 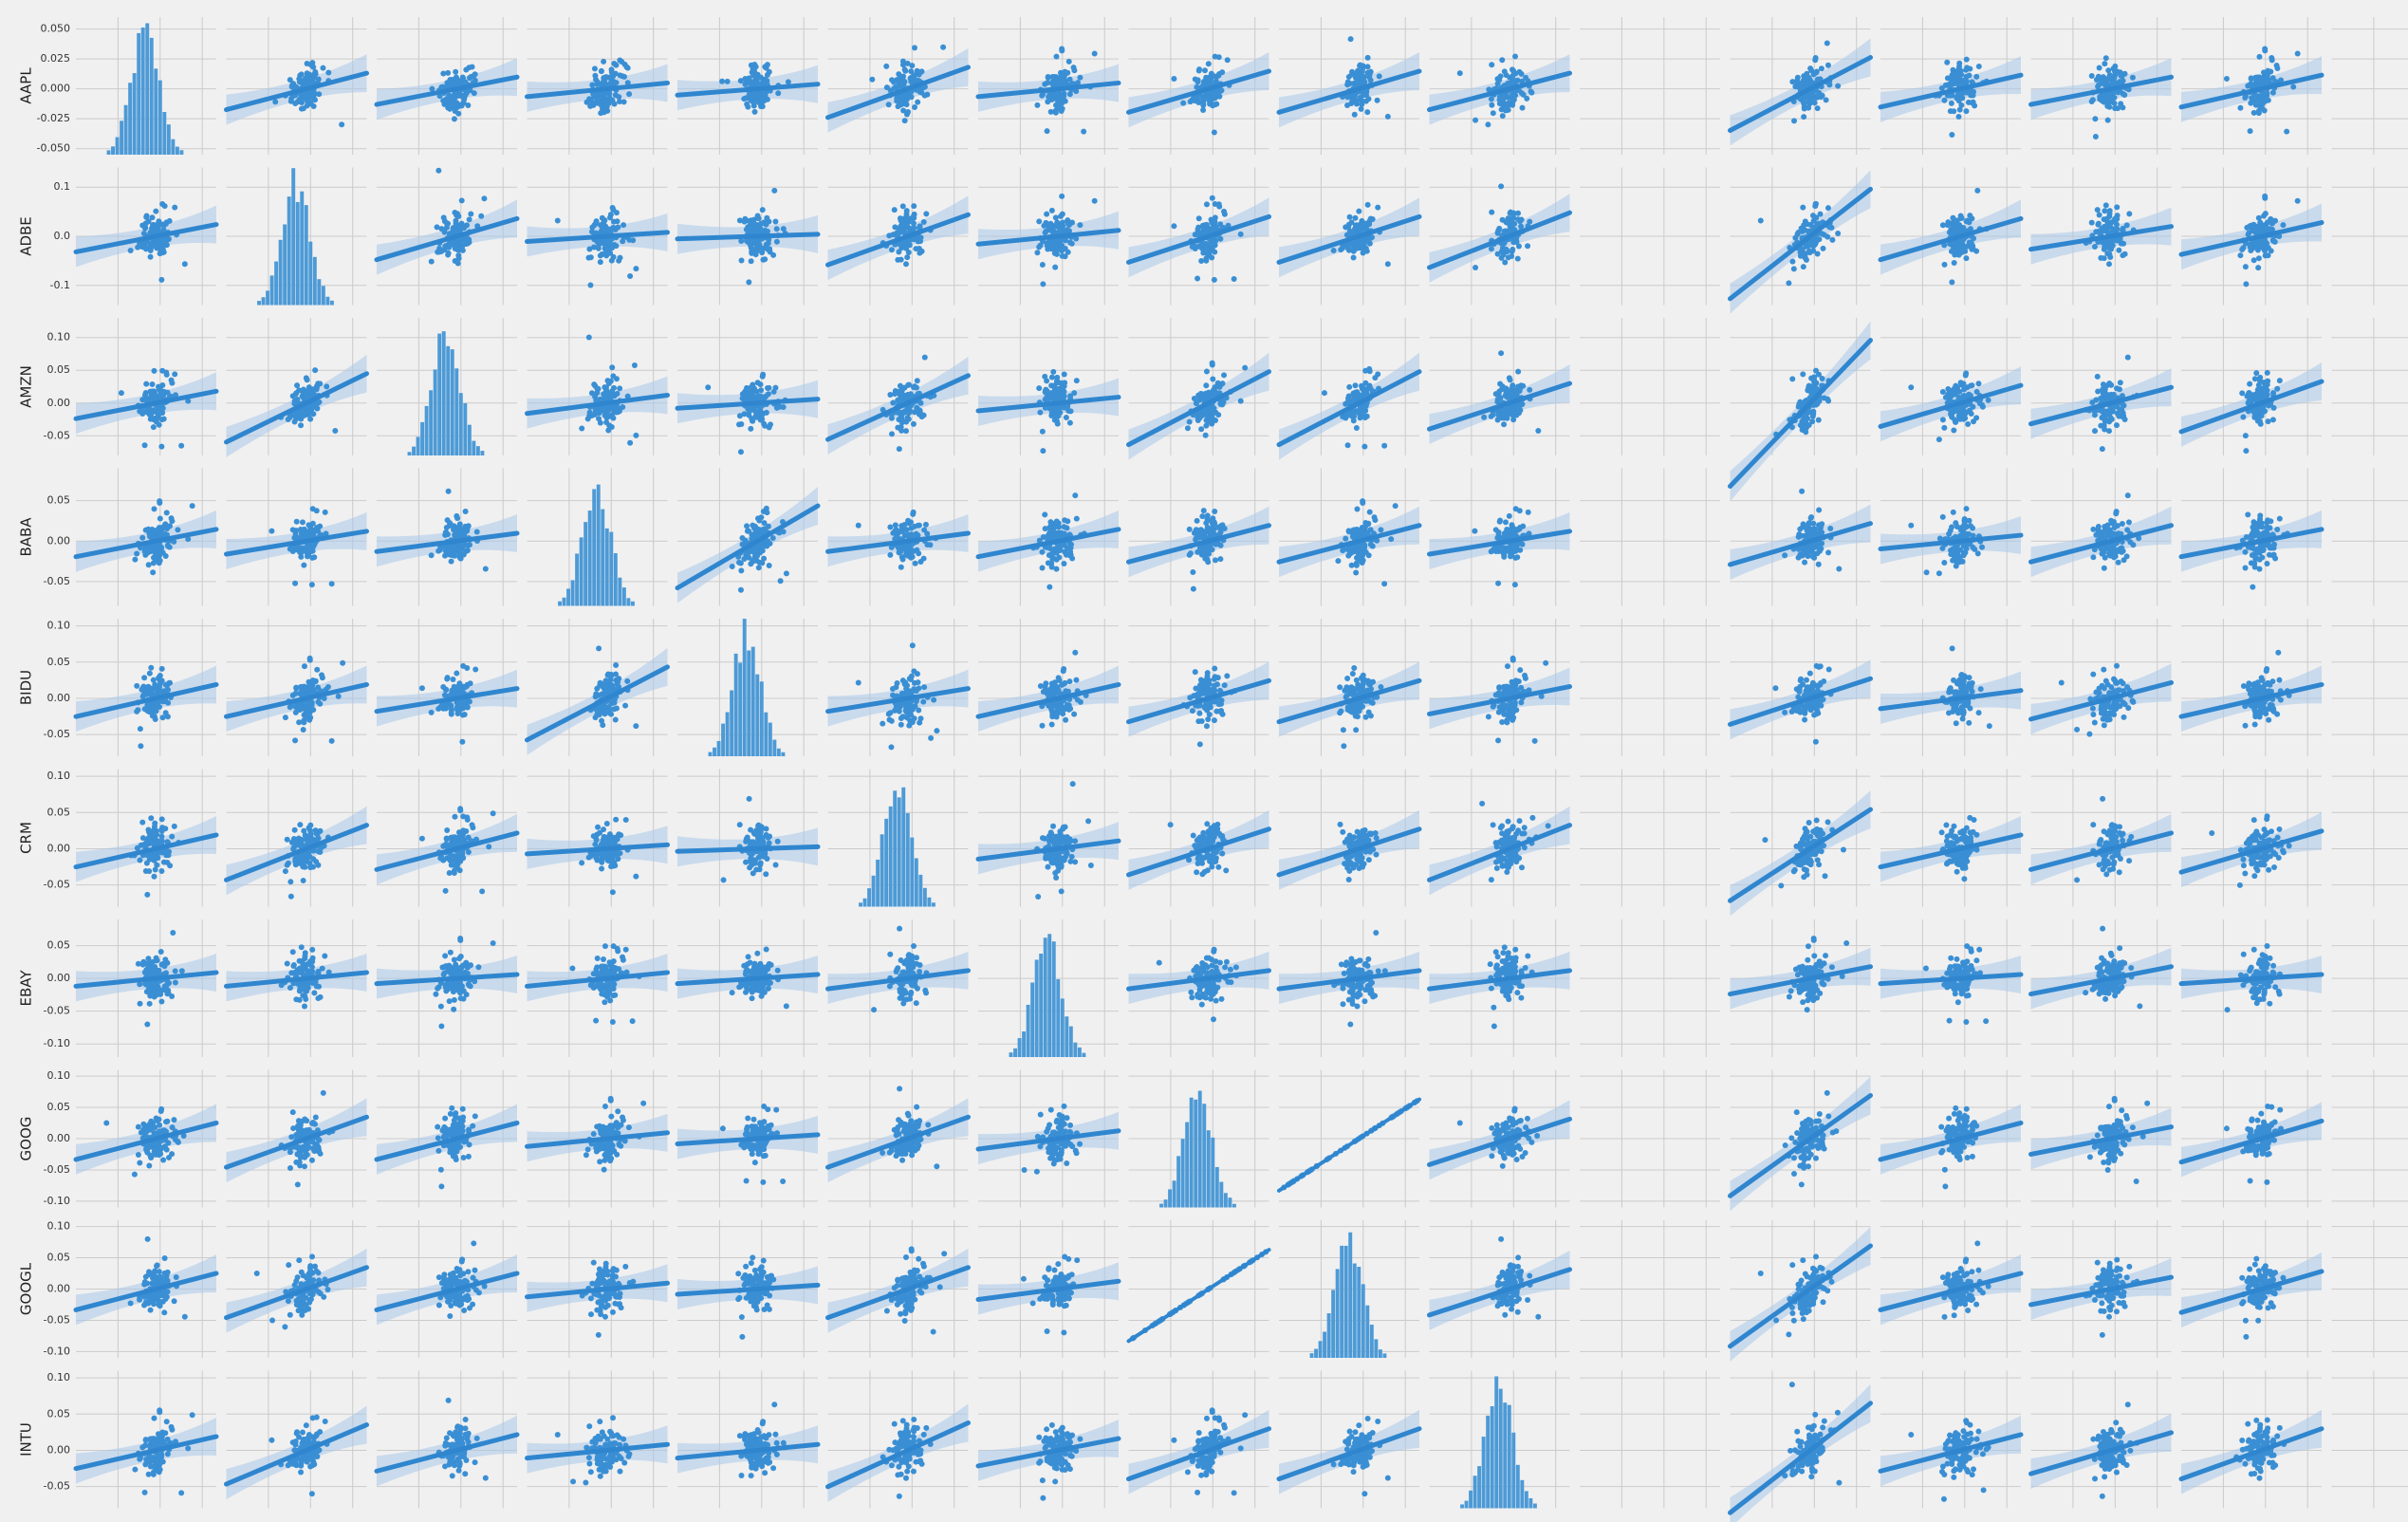 What do you see at coordinates (2369, 236) in the screenshot?
I see `cell-r1-c15` at bounding box center [2369, 236].